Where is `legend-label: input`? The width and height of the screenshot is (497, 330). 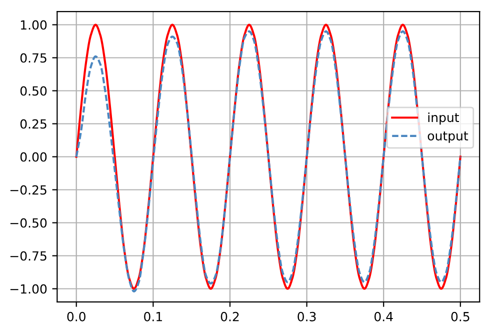 legend-label: input is located at coordinates (443, 118).